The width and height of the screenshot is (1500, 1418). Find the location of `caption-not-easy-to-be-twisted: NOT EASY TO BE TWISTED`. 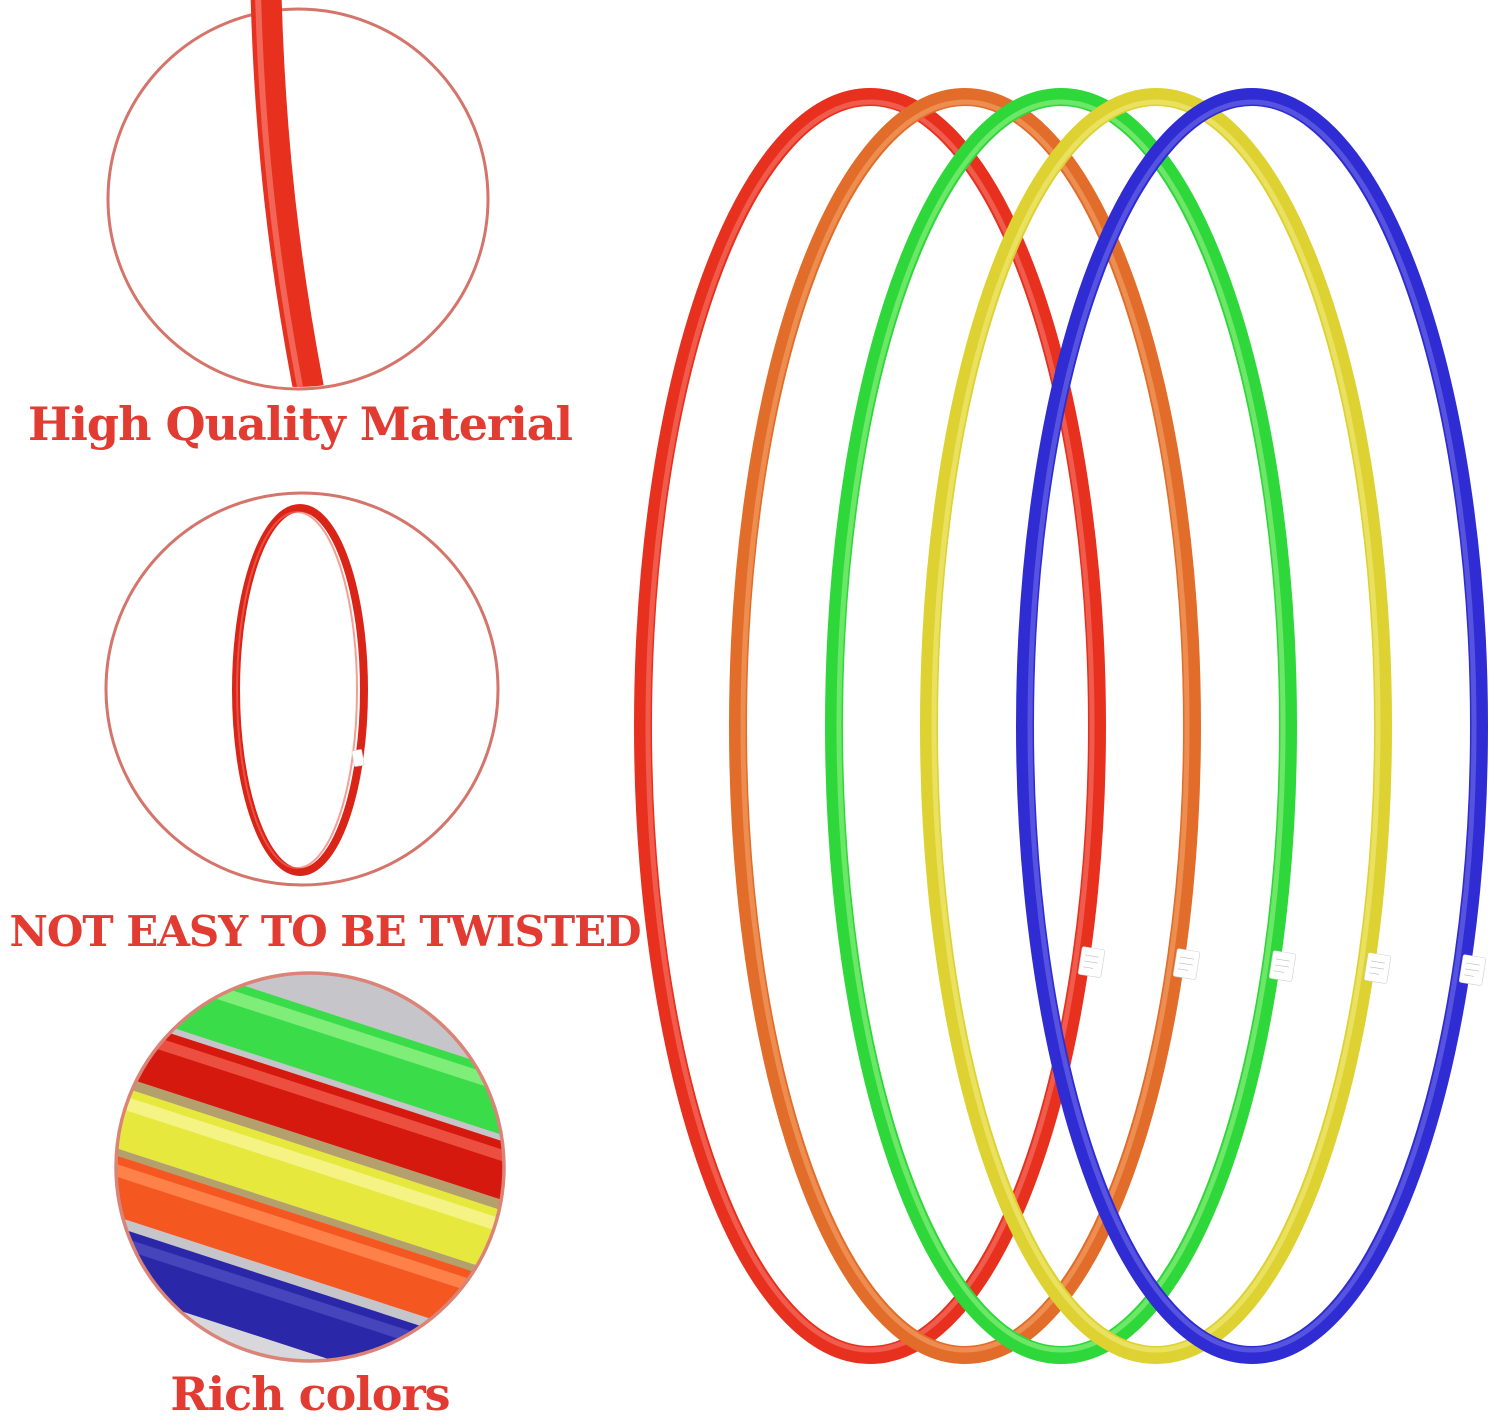

caption-not-easy-to-be-twisted: NOT EASY TO BE TWISTED is located at coordinates (325, 931).